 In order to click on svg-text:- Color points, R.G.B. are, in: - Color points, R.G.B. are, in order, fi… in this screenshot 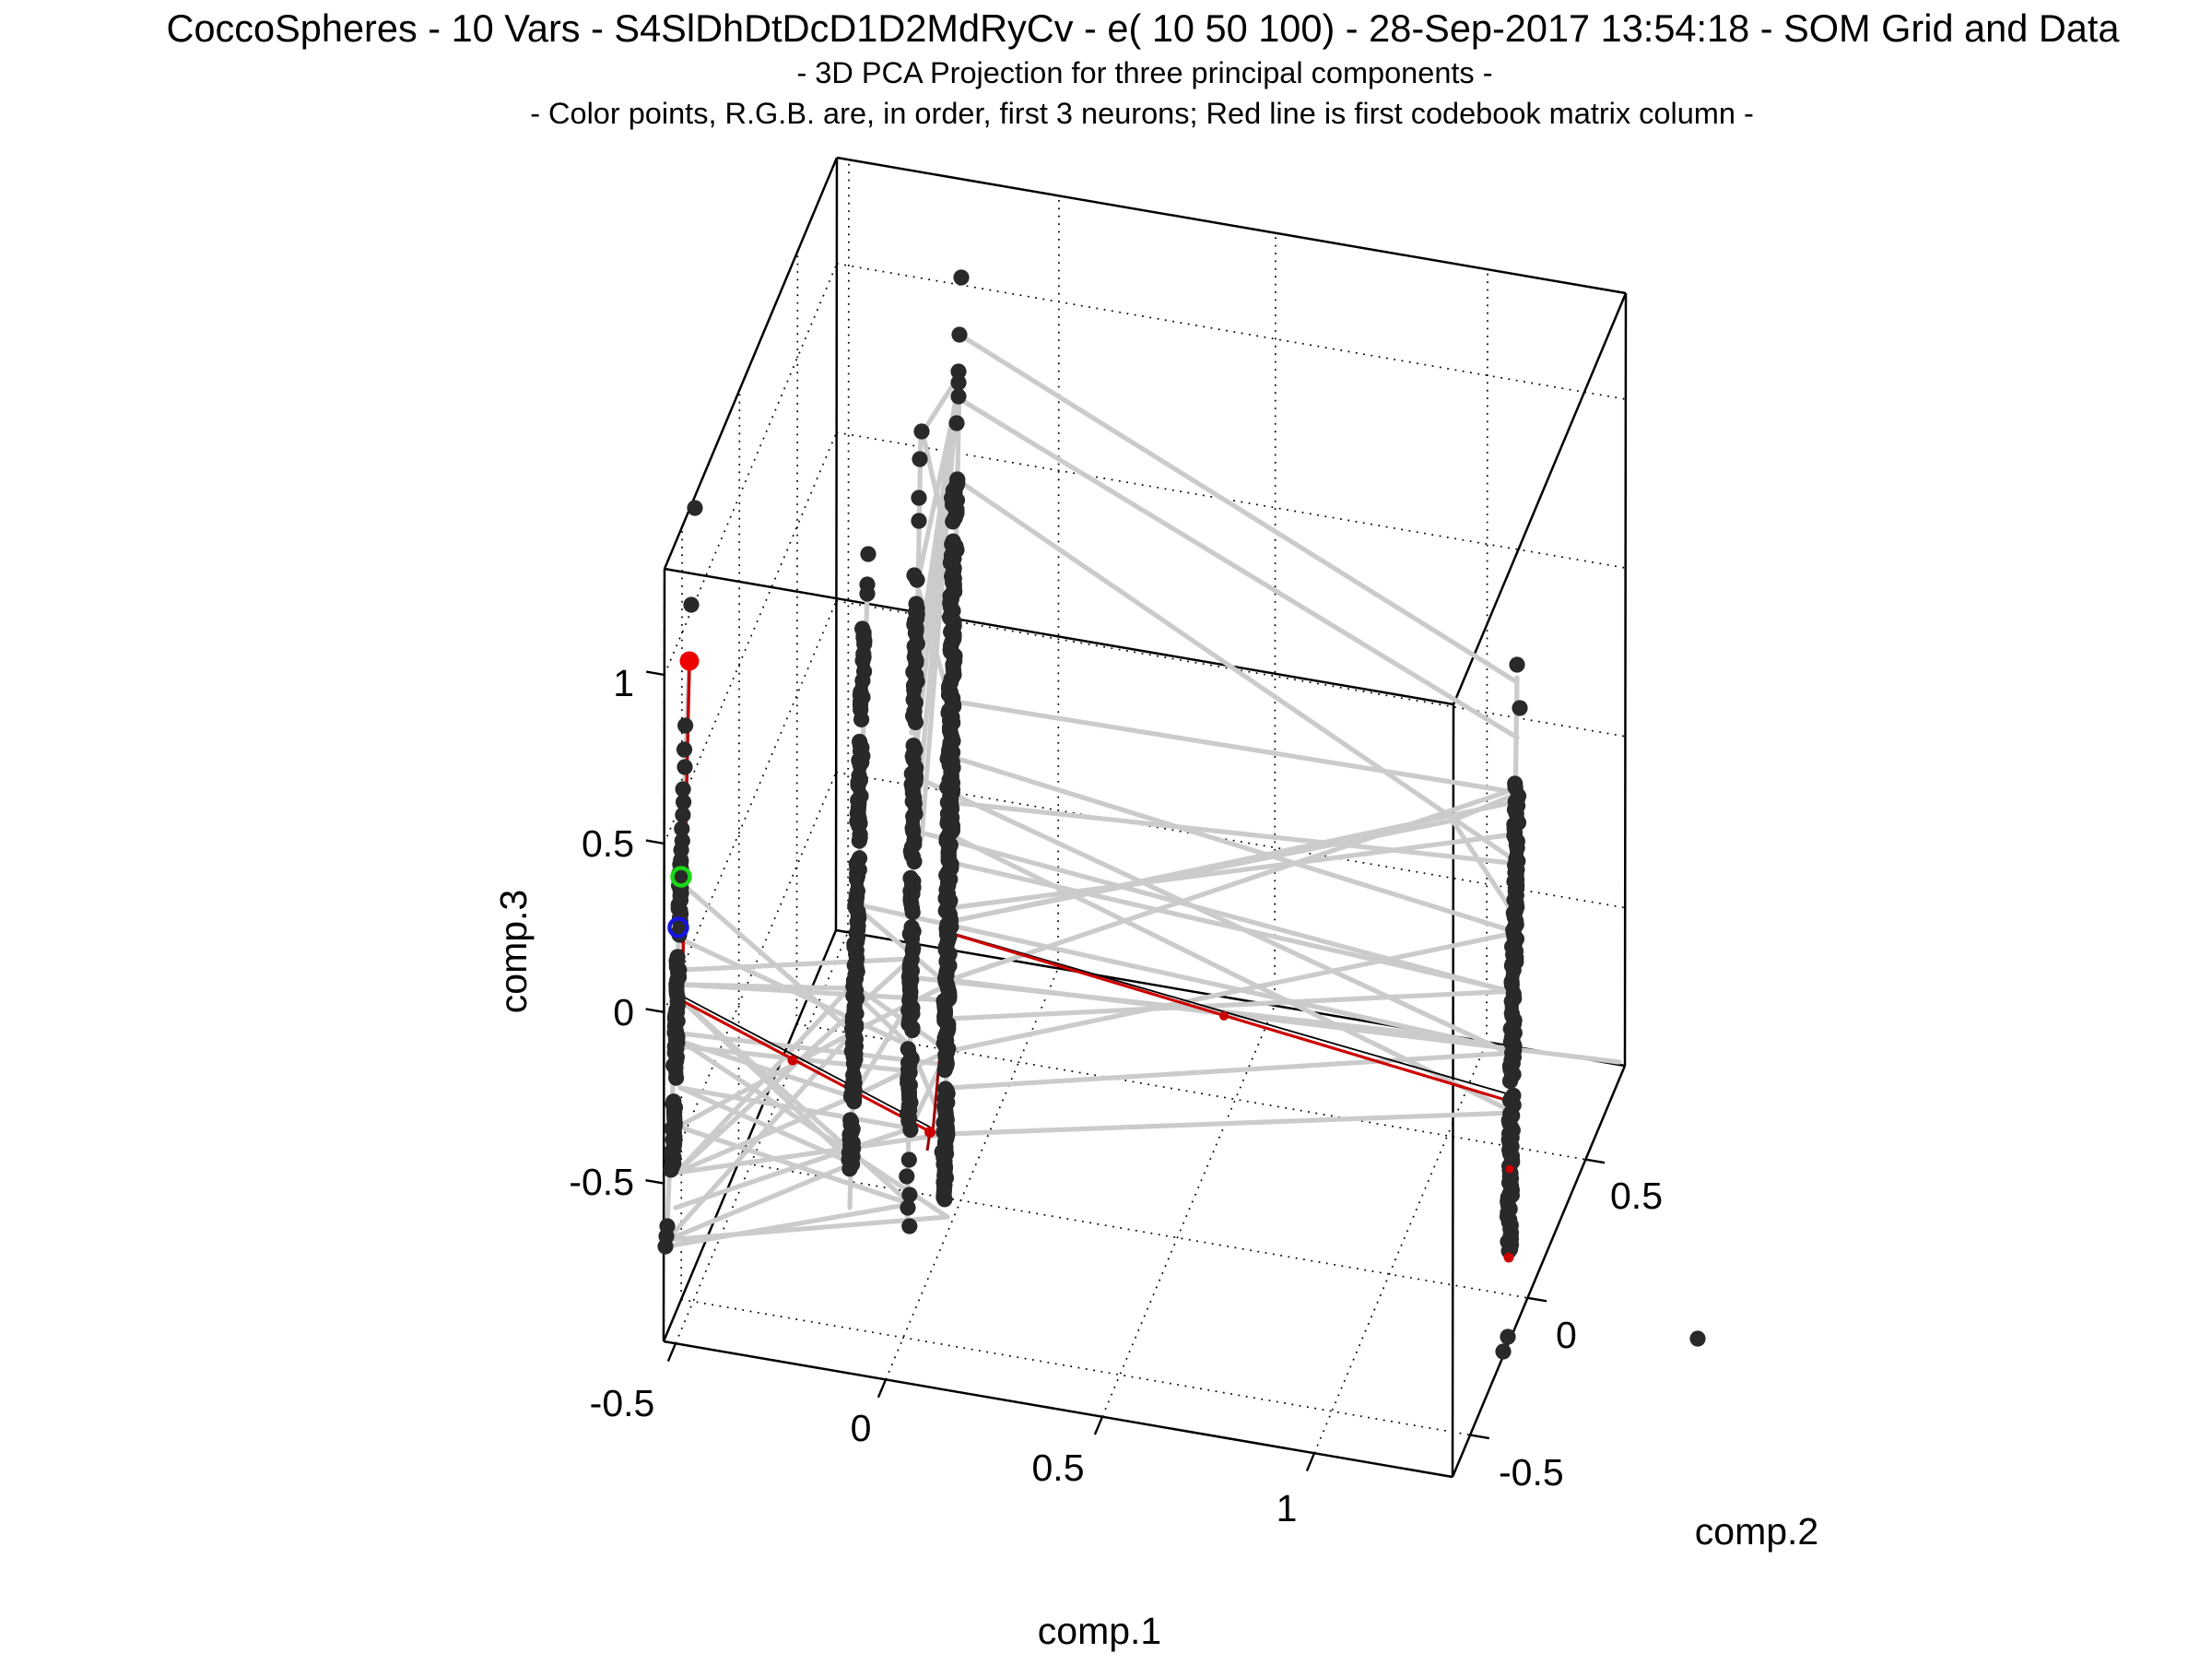, I will do `click(1142, 113)`.